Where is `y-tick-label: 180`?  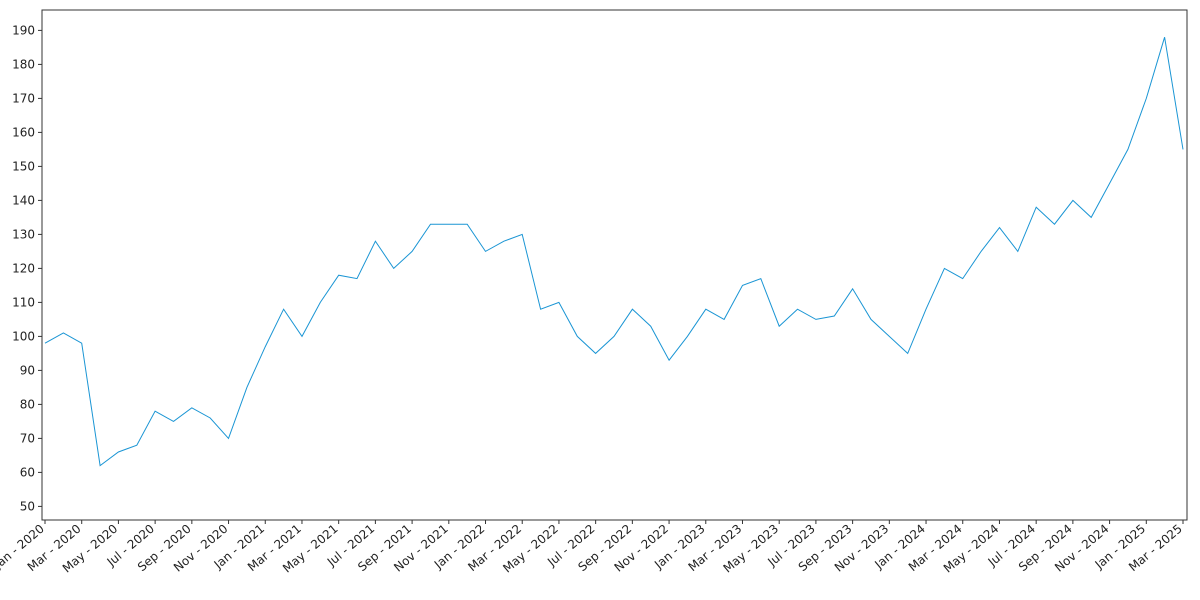 y-tick-label: 180 is located at coordinates (23, 64).